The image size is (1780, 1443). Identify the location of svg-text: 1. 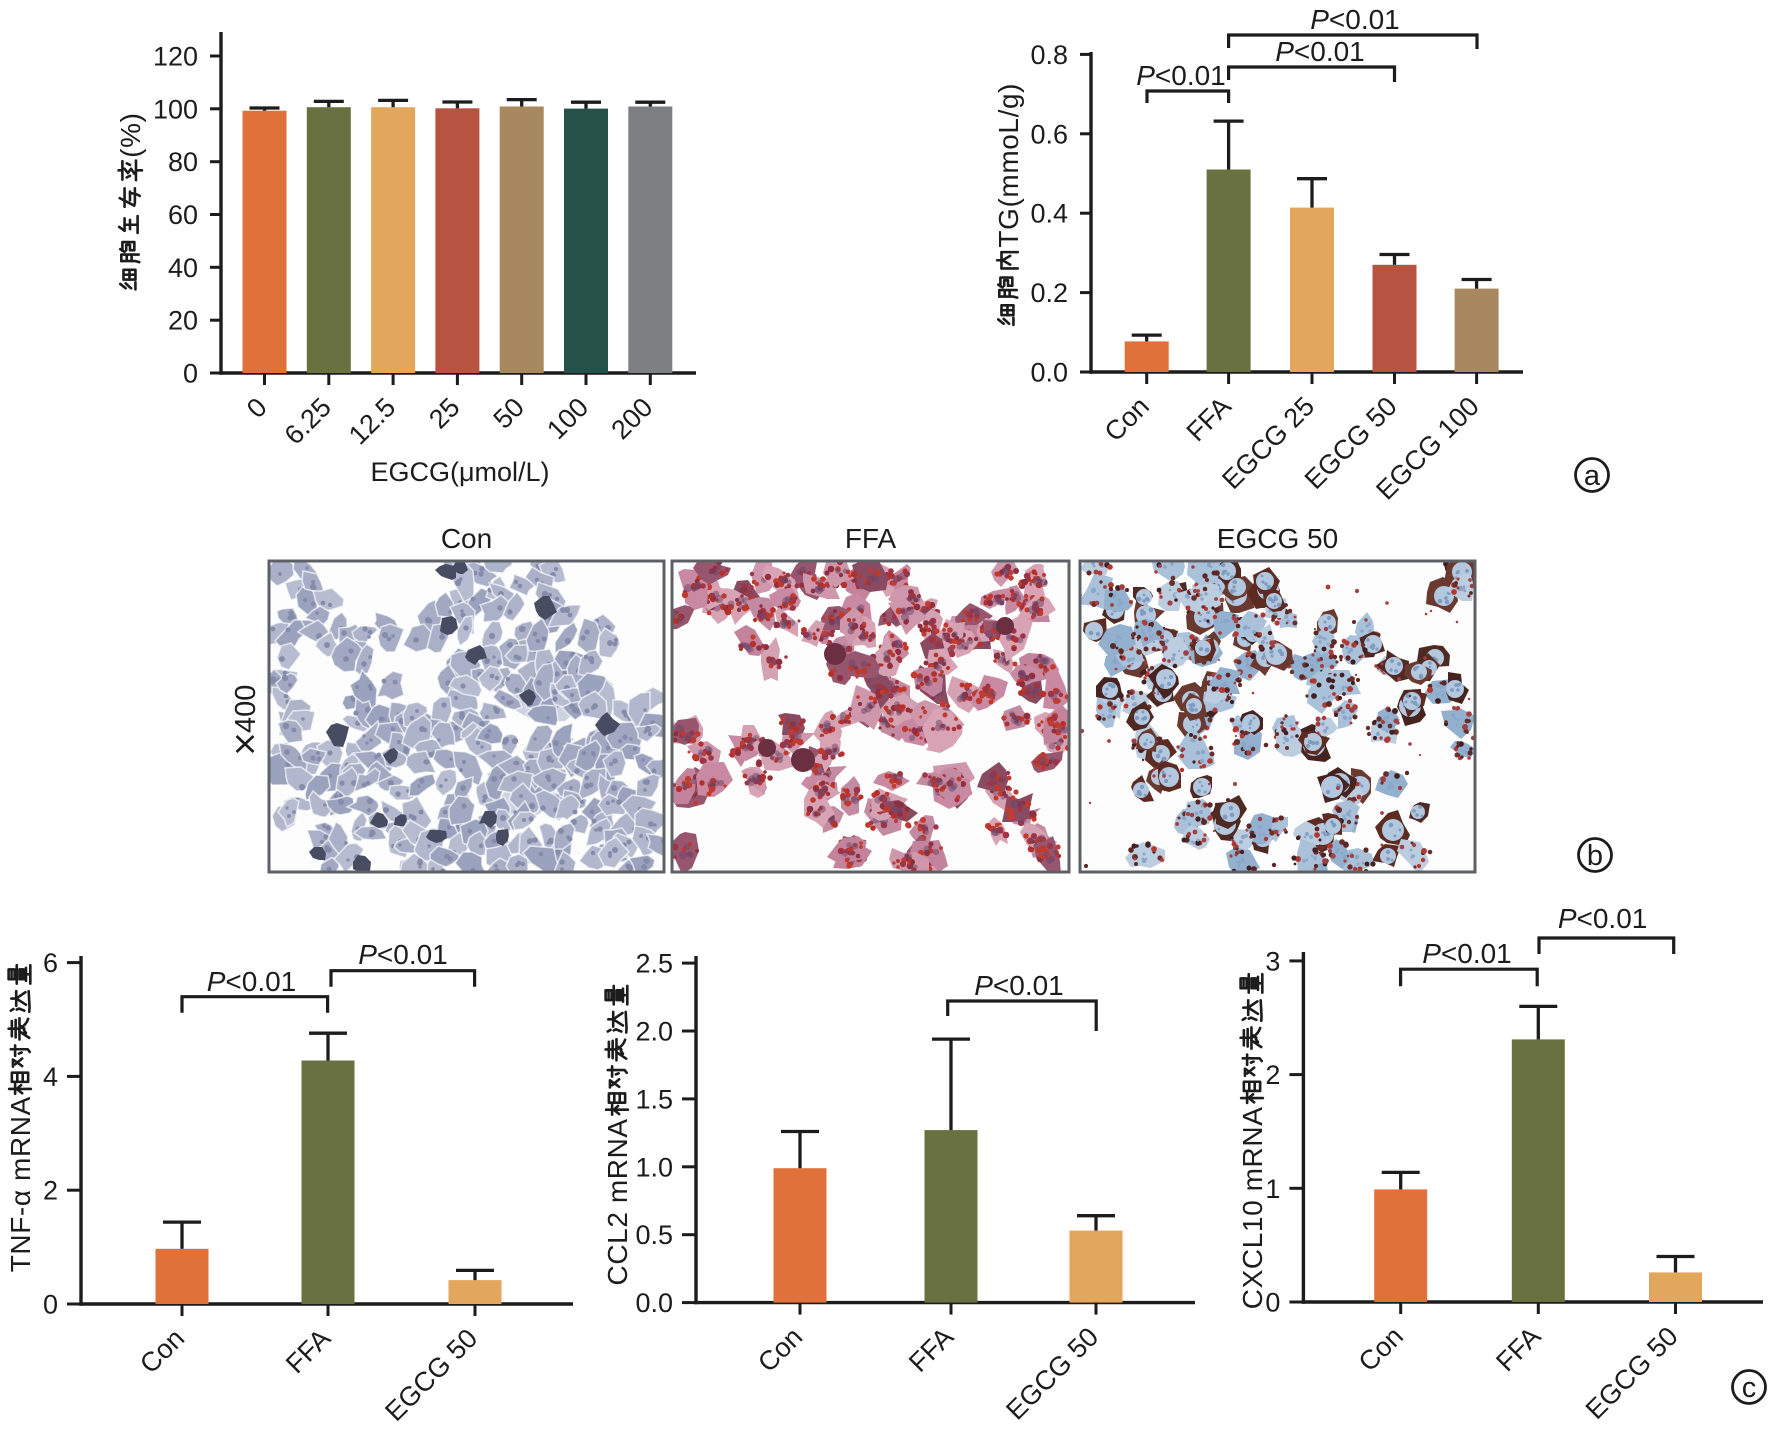
(1272, 1189).